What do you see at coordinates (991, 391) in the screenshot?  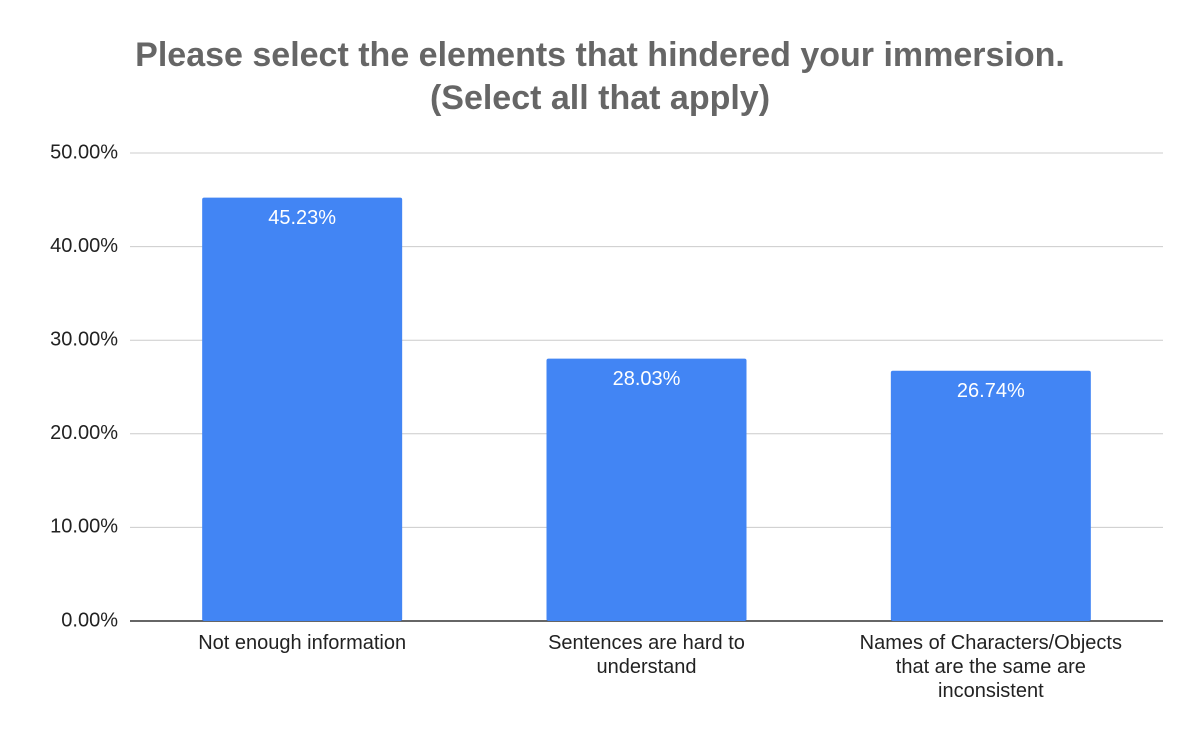 I see `value-label: 26.74%` at bounding box center [991, 391].